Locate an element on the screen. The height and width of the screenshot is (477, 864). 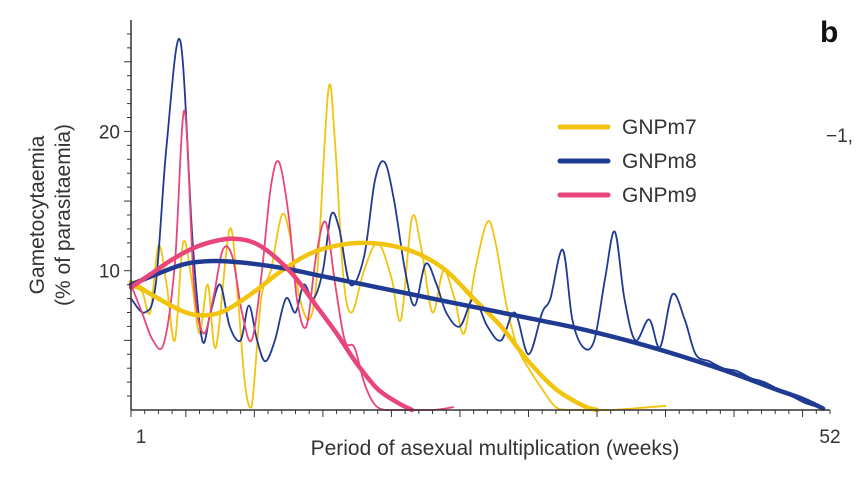
y-axis-title-line1: Gametocytaemia is located at coordinates (37, 214).